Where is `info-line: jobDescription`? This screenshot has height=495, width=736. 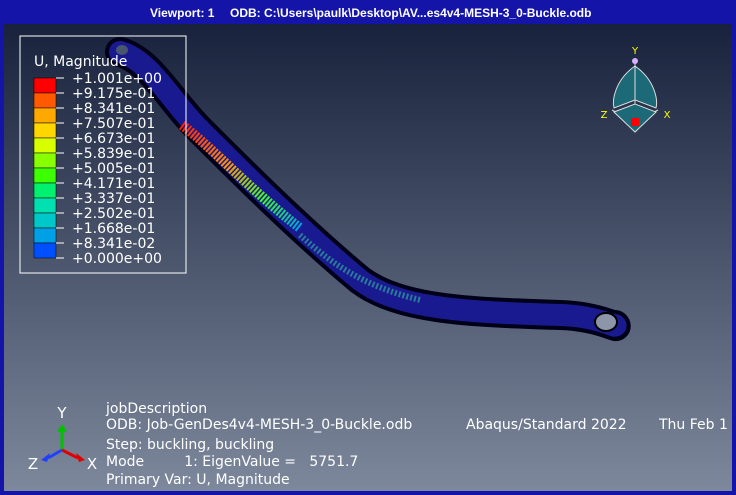 info-line: jobDescription is located at coordinates (156, 409).